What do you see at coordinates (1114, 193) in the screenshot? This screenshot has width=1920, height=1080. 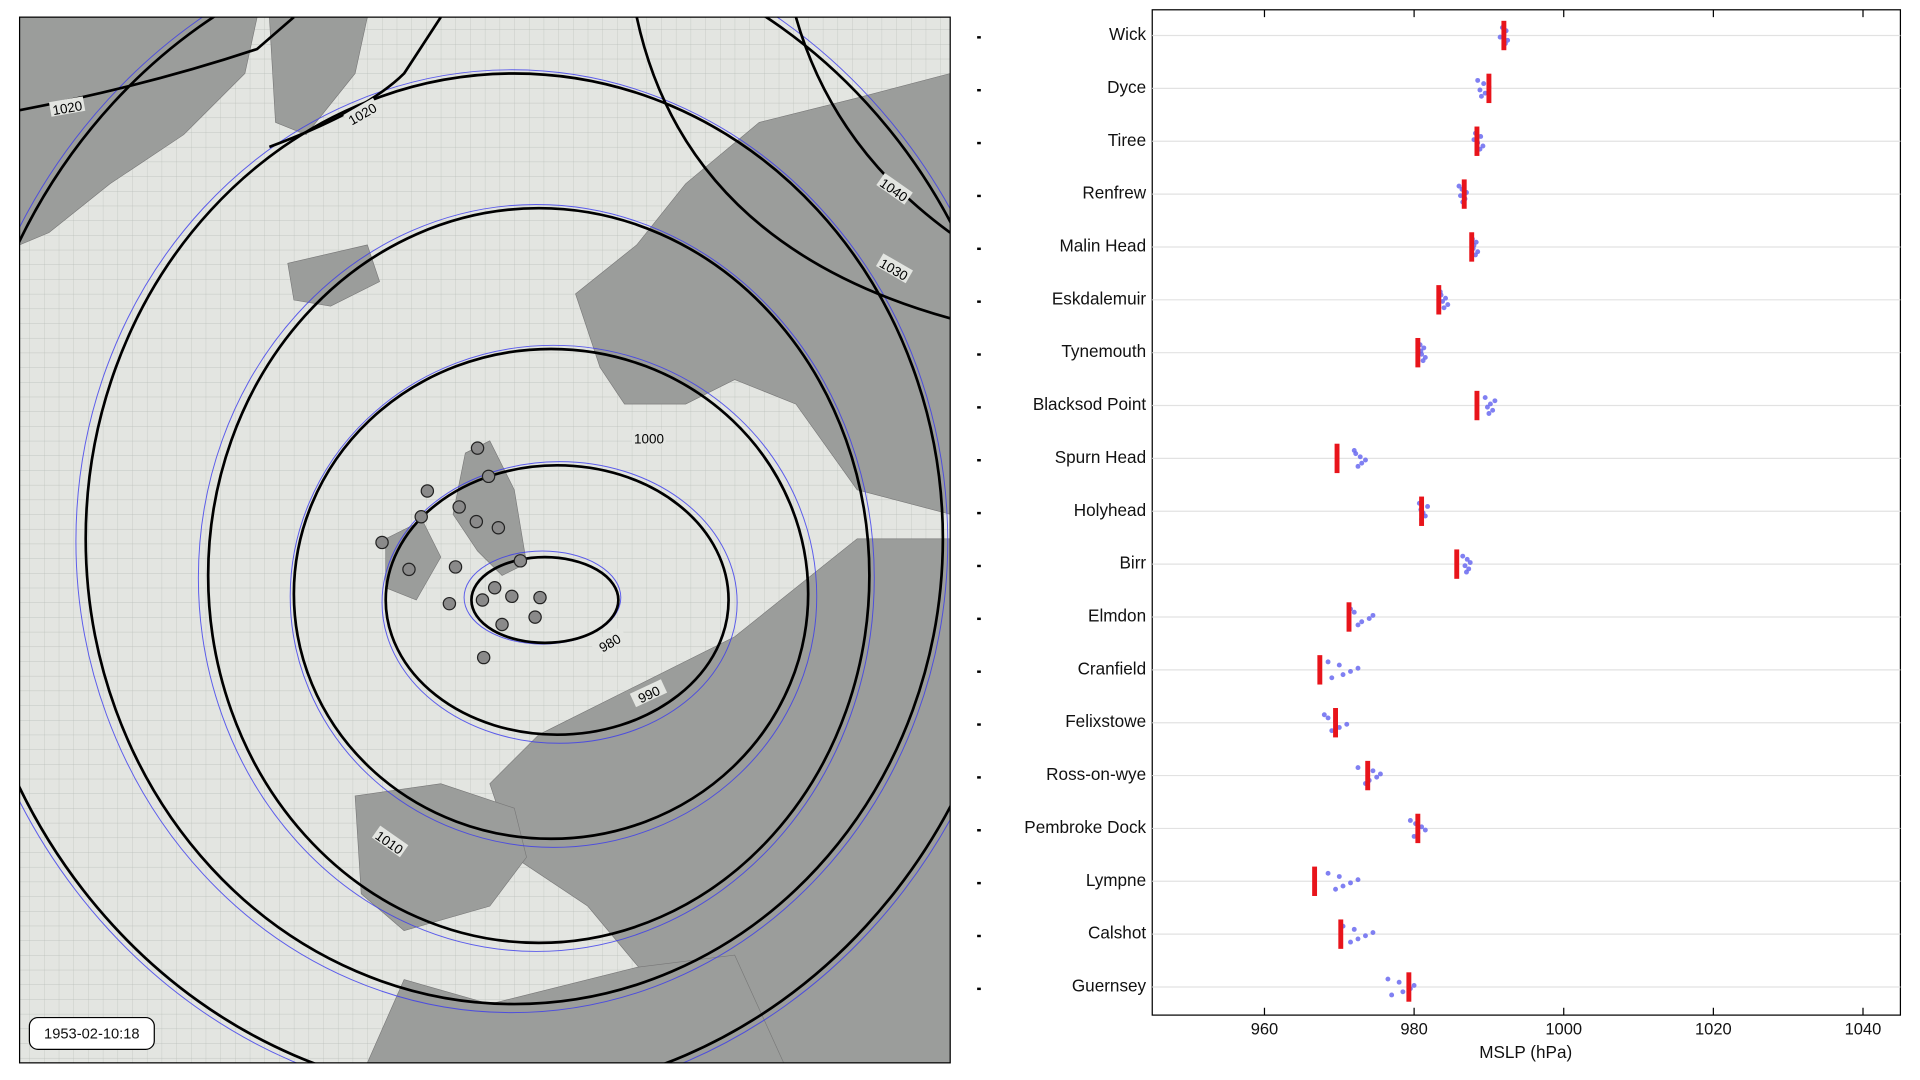 I see `category-label: Renfrew` at bounding box center [1114, 193].